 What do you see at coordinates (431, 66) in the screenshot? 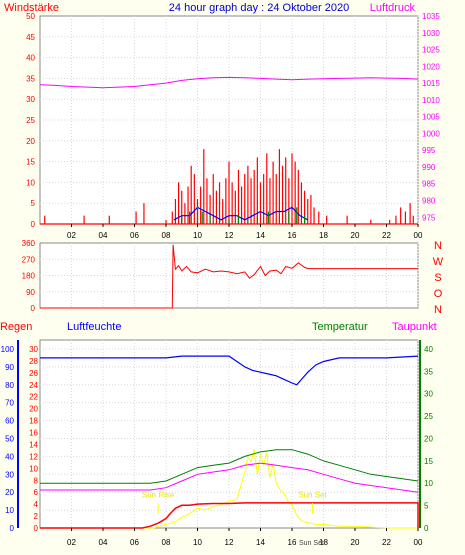
I see `pressure-tick-1020: 1020` at bounding box center [431, 66].